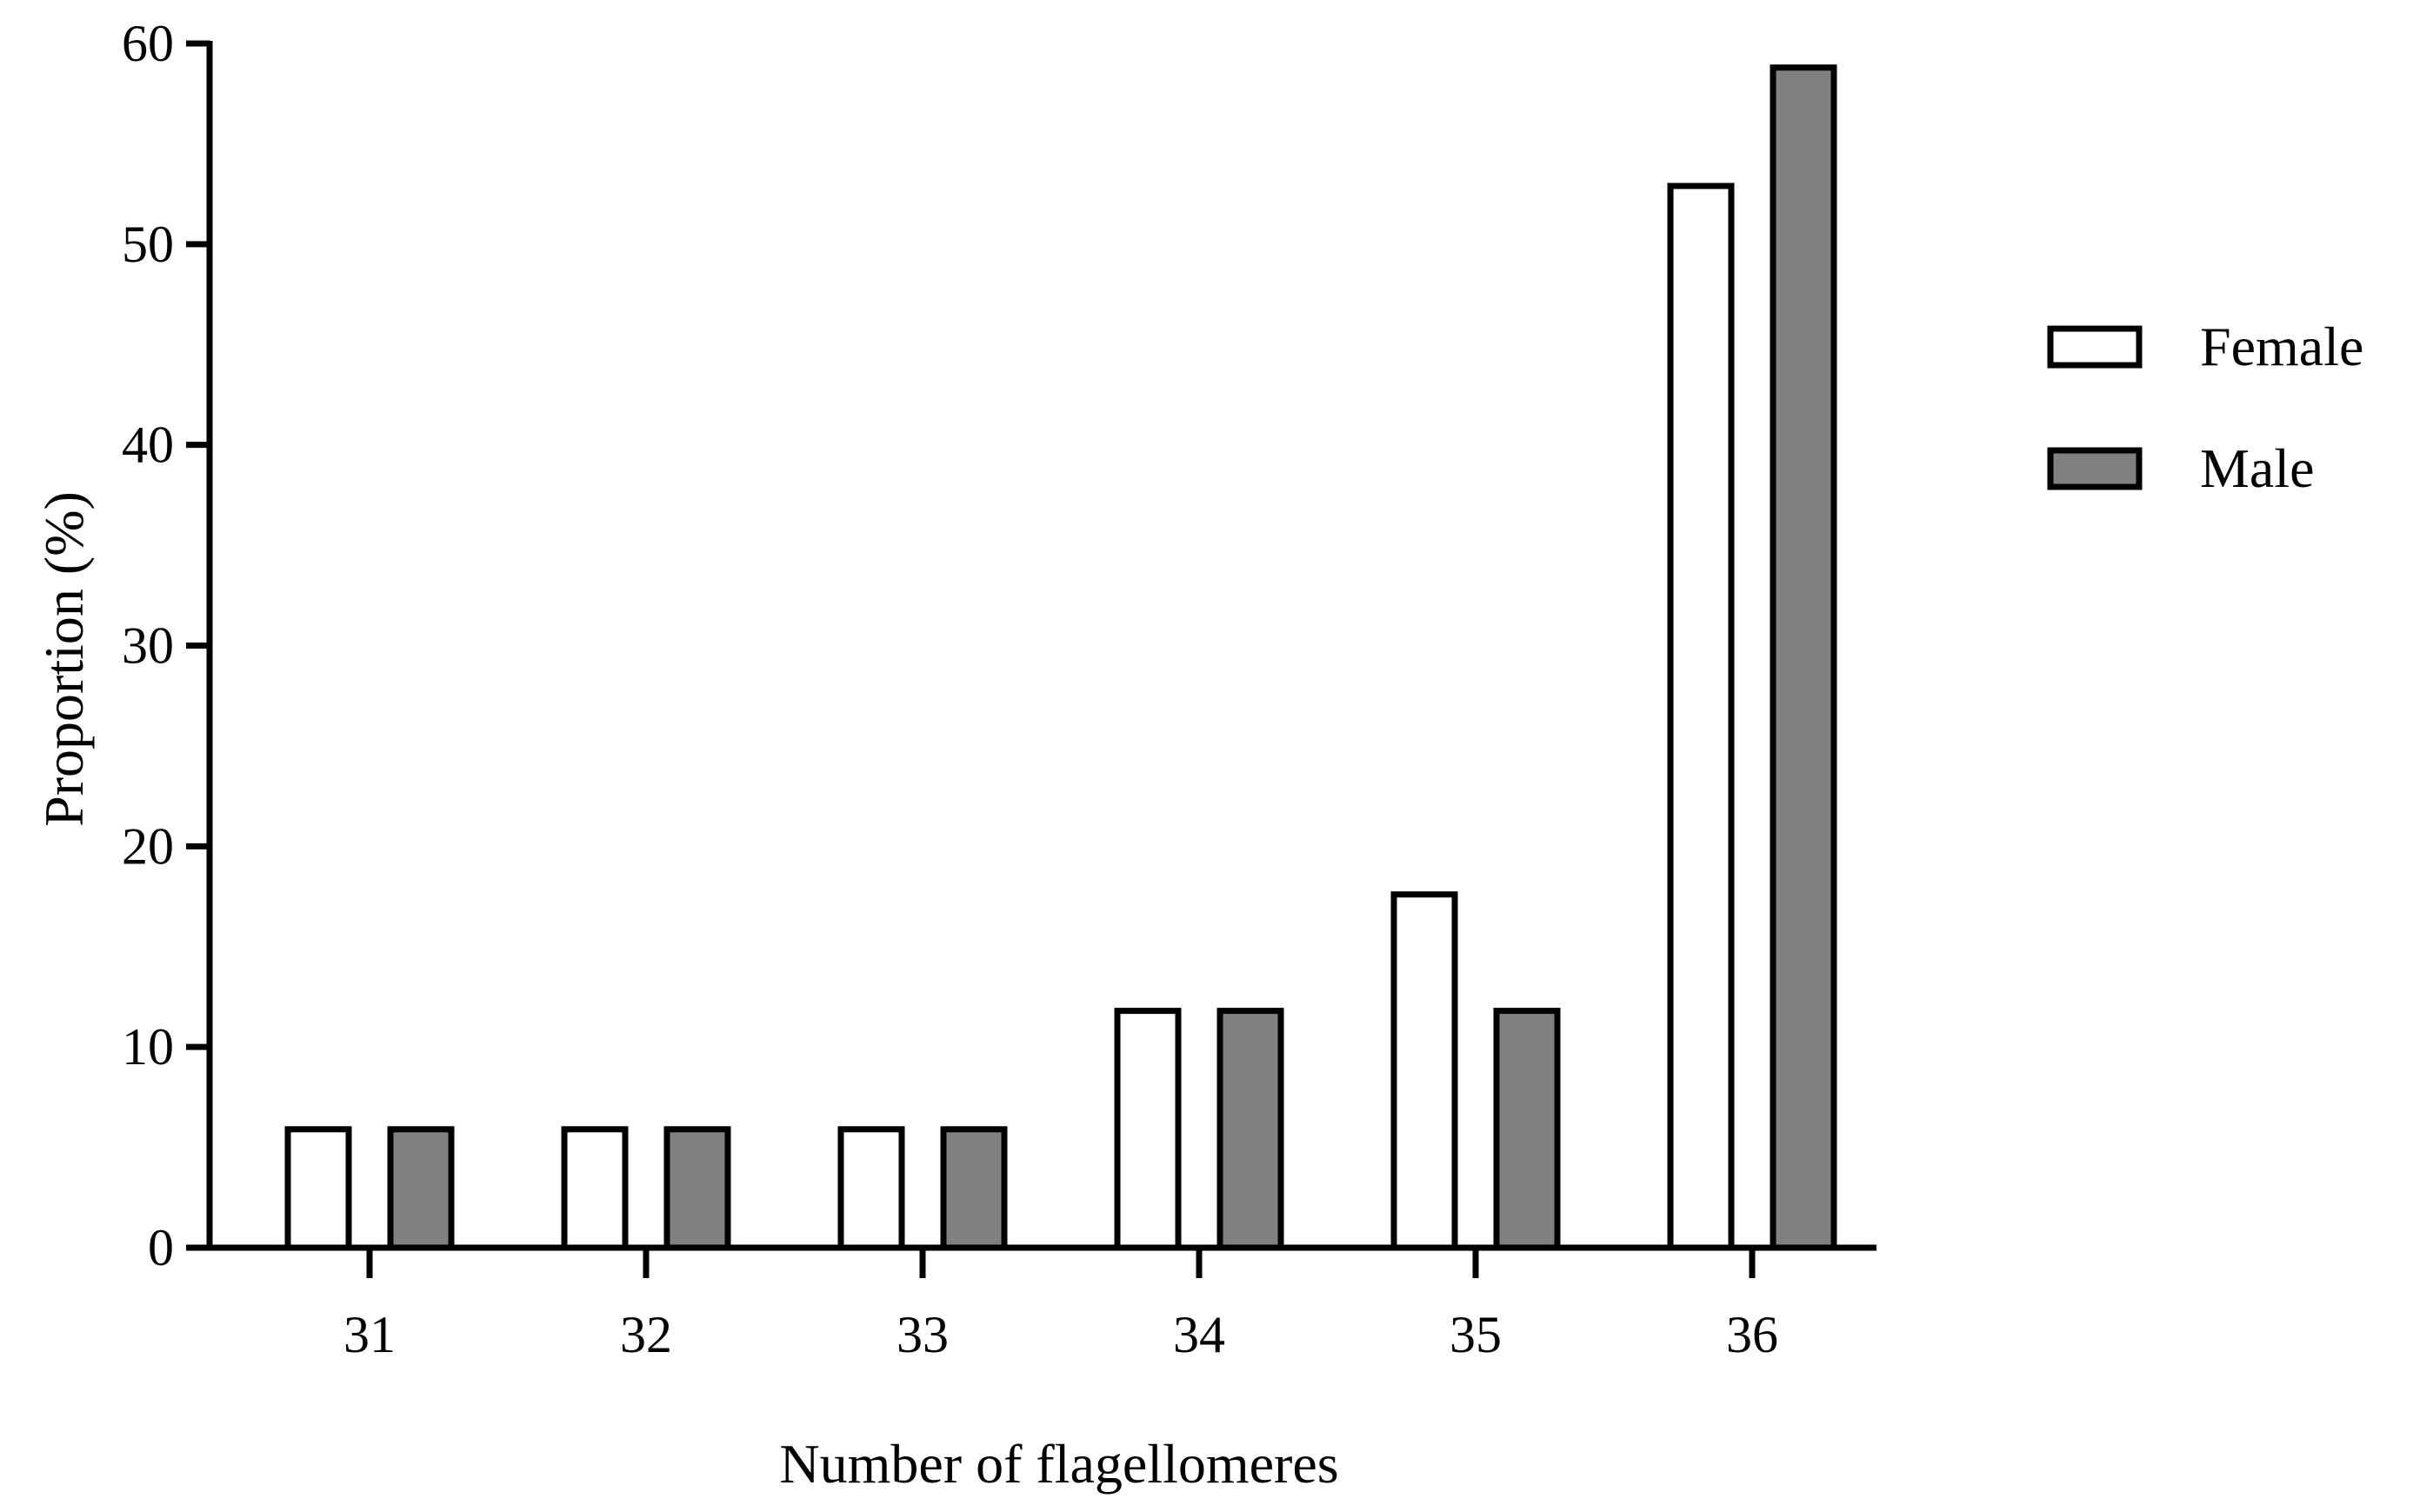 The width and height of the screenshot is (2413, 1512). Describe the element at coordinates (2095, 347) in the screenshot. I see `legend-swatch-female` at that location.